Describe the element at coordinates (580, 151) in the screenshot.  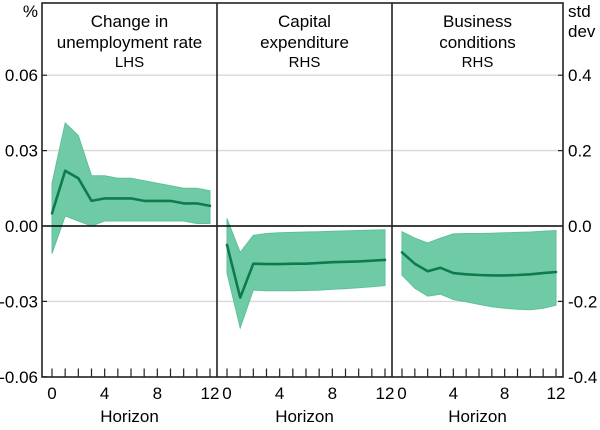
I see `right-axis-tick-label: 0.2` at that location.